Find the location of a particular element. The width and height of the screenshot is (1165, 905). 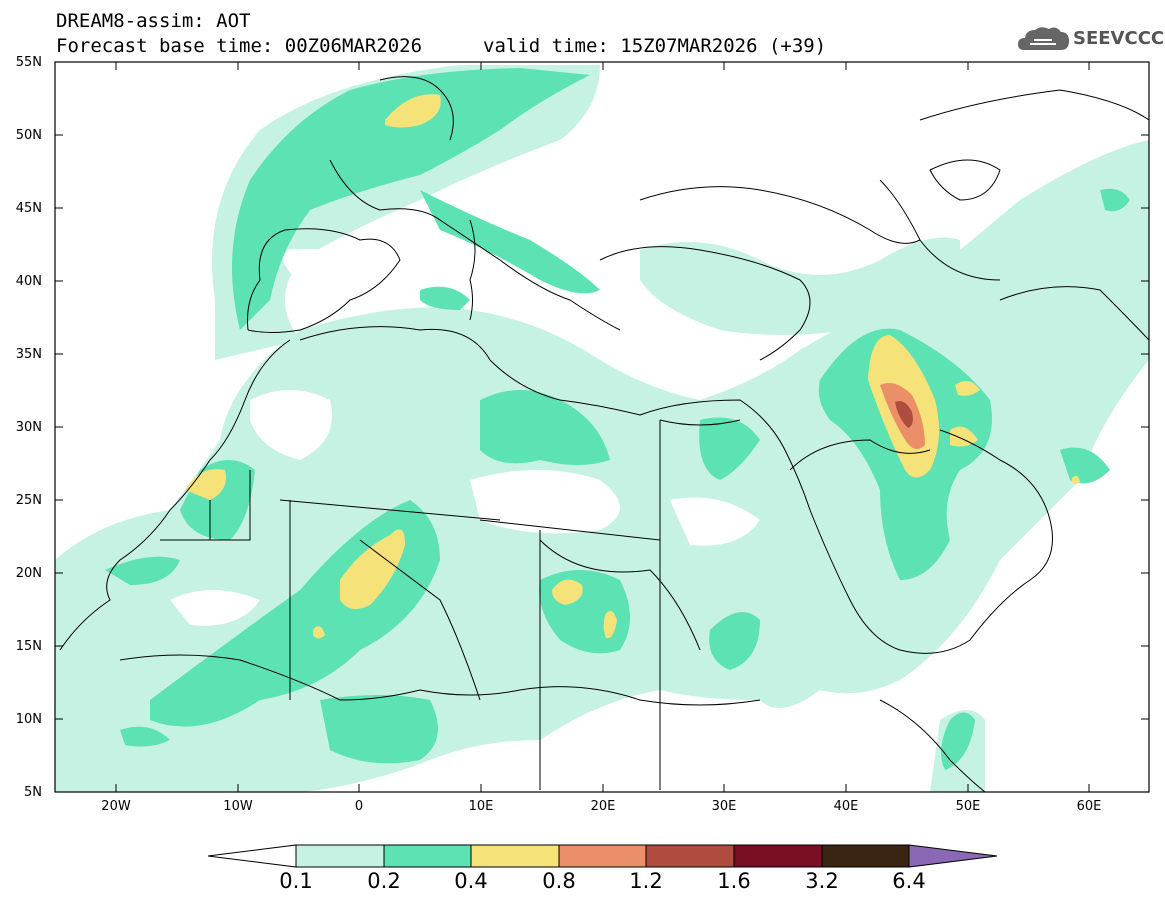

lat-label: 35N is located at coordinates (28, 354).